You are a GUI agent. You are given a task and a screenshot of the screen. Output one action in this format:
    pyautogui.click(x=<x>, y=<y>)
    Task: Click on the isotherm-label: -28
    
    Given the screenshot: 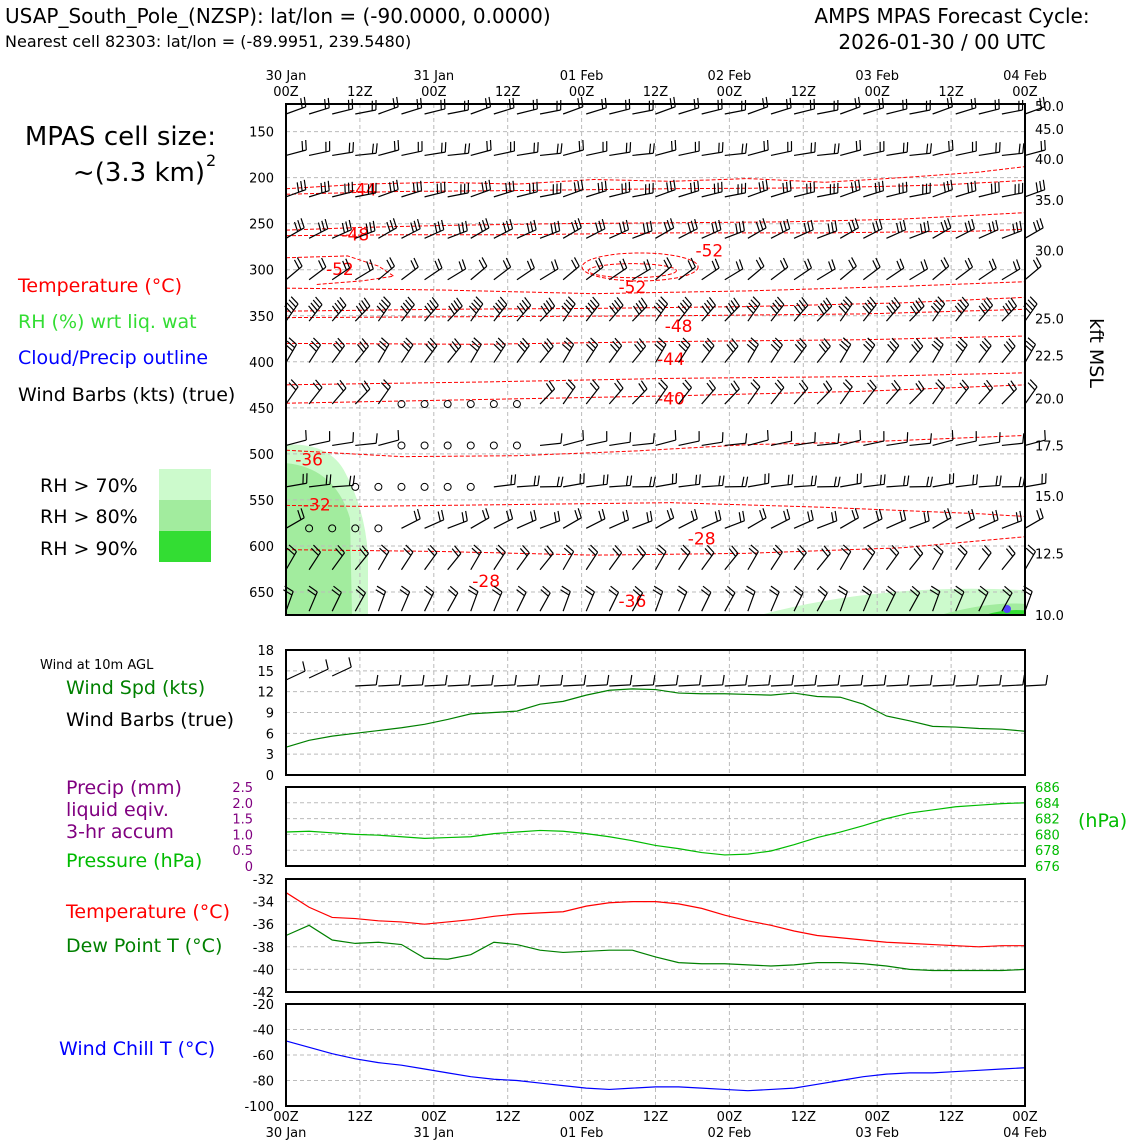 What is the action you would take?
    pyautogui.click(x=702, y=540)
    